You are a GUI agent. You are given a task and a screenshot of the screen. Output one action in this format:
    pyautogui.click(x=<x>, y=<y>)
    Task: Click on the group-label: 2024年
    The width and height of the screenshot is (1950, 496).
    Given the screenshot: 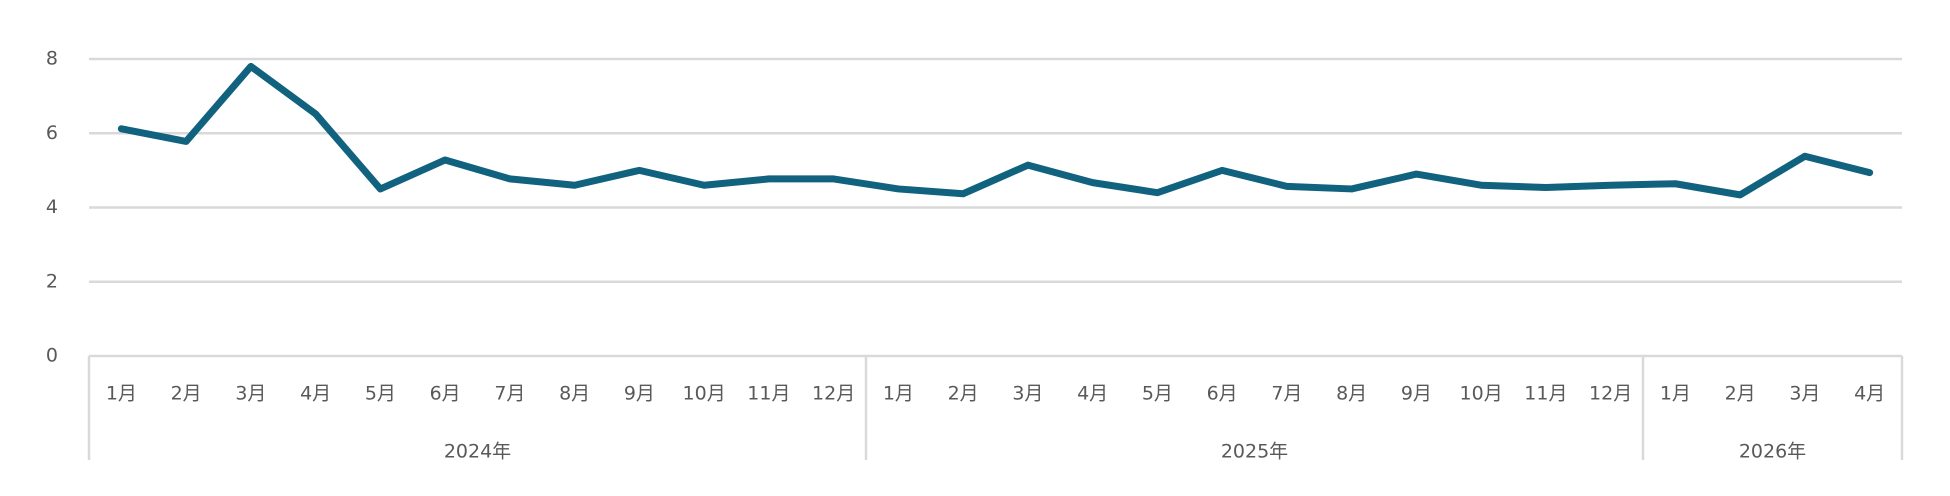 What is the action you would take?
    pyautogui.click(x=477, y=452)
    